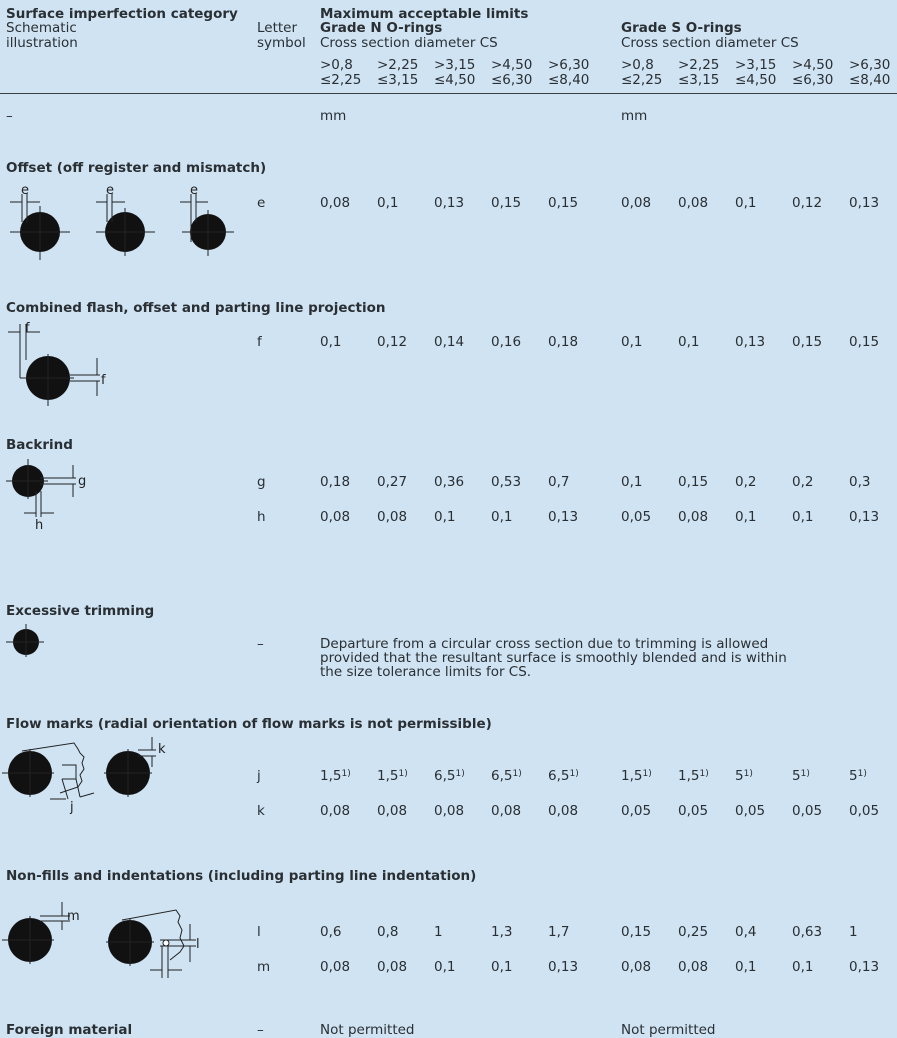 This screenshot has width=897, height=1038. What do you see at coordinates (388, 932) in the screenshot?
I see `grade-n-value-cell: 0,8` at bounding box center [388, 932].